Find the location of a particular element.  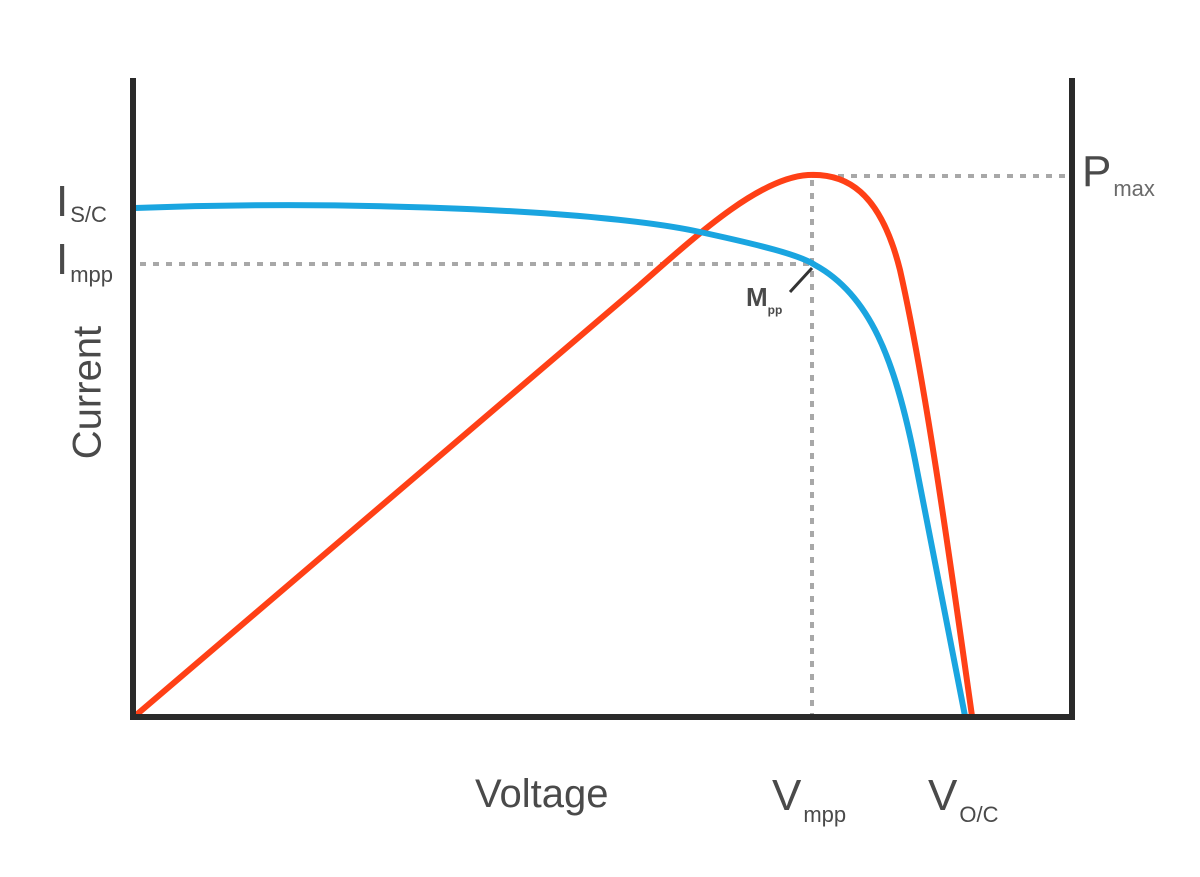

mpp-pointer is located at coordinates (801, 280).